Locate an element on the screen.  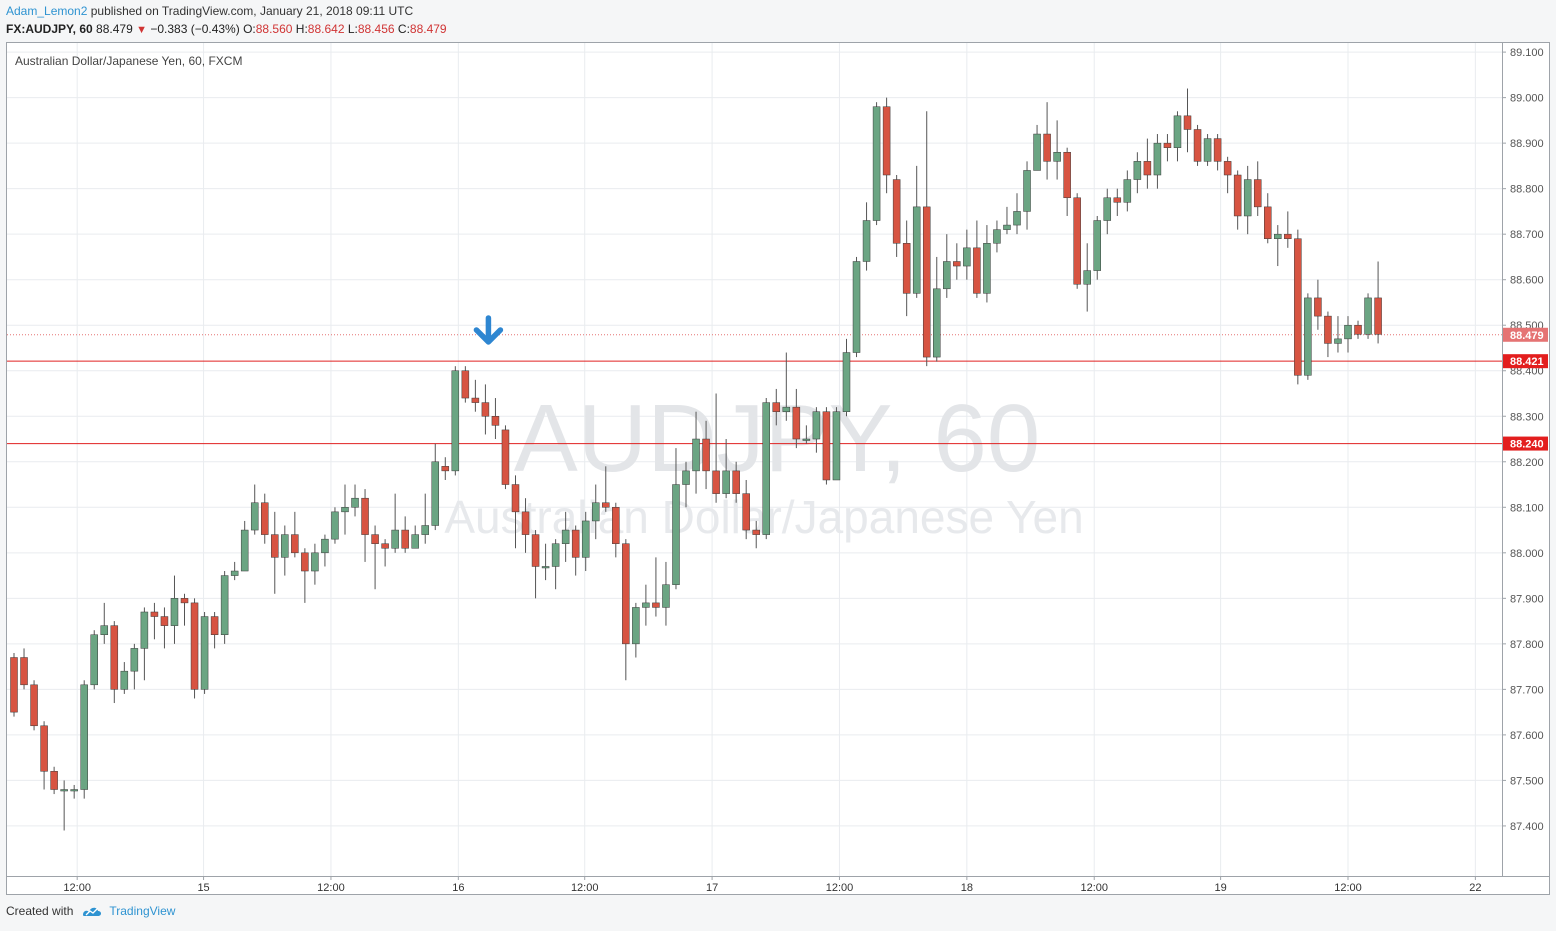
level-price-badge: 88.240 is located at coordinates (1527, 445).